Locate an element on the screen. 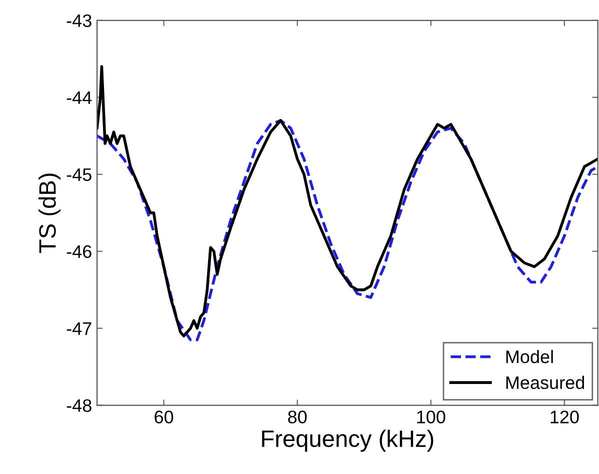 This screenshot has width=599, height=474. x-tick-label: 100 is located at coordinates (431, 417).